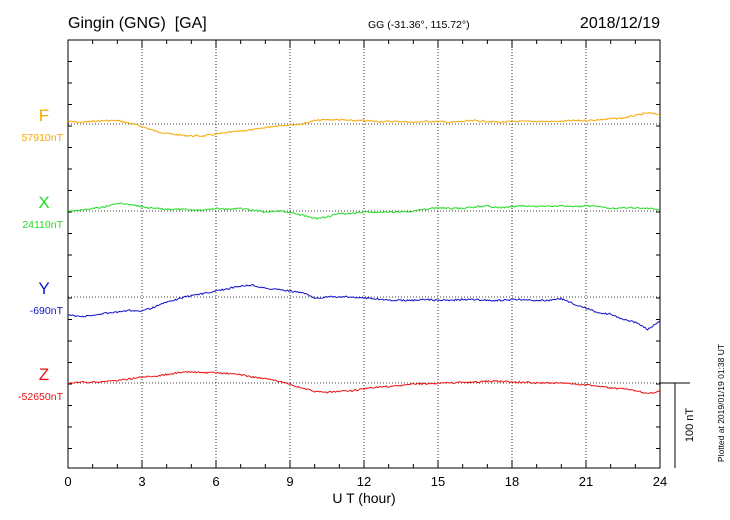  What do you see at coordinates (41, 254) in the screenshot?
I see `series-labels: F 57910nT X 24110nT Y -690nT Z -52650nT` at bounding box center [41, 254].